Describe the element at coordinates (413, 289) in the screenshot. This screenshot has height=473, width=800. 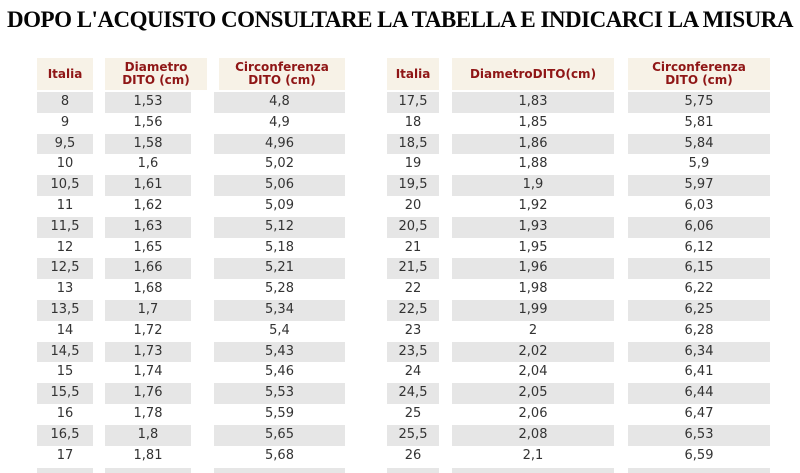
I see `italia-size-cell: 22` at that location.